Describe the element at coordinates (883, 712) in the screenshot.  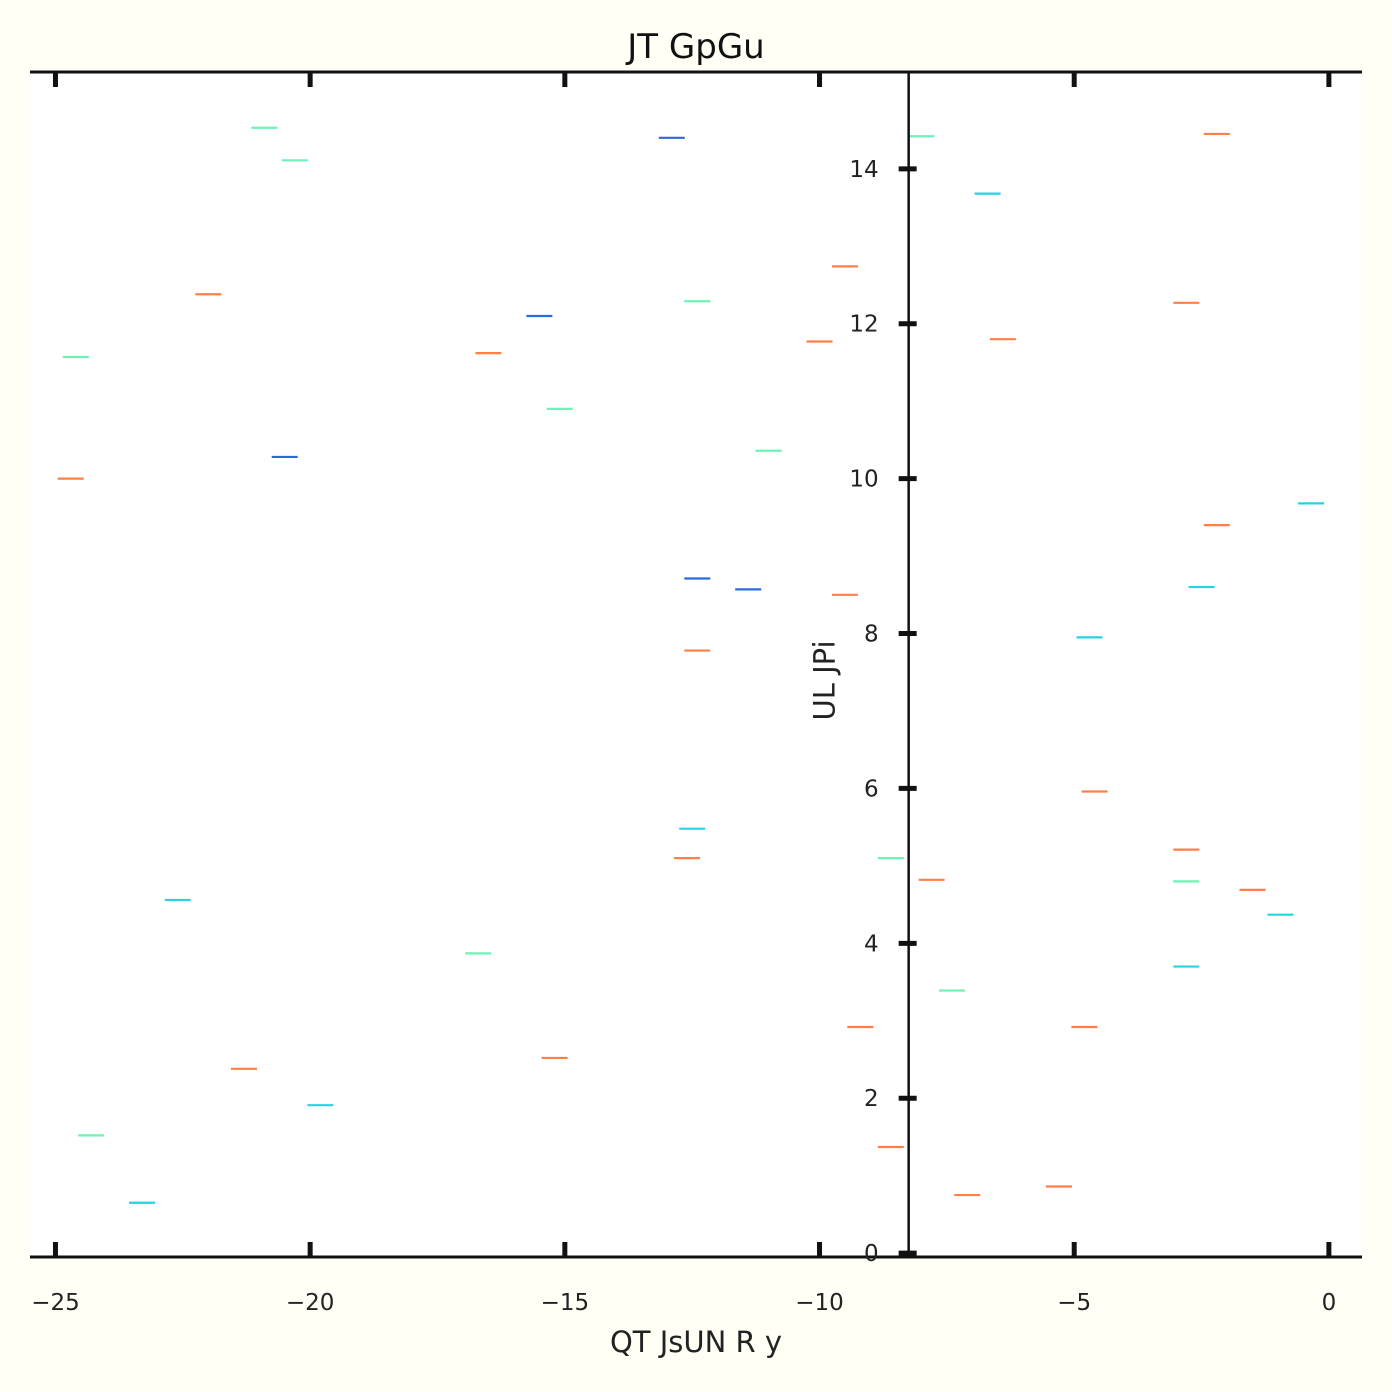
I see `y-axis-ticks: 0 2 4 6 8 10 12 14` at that location.